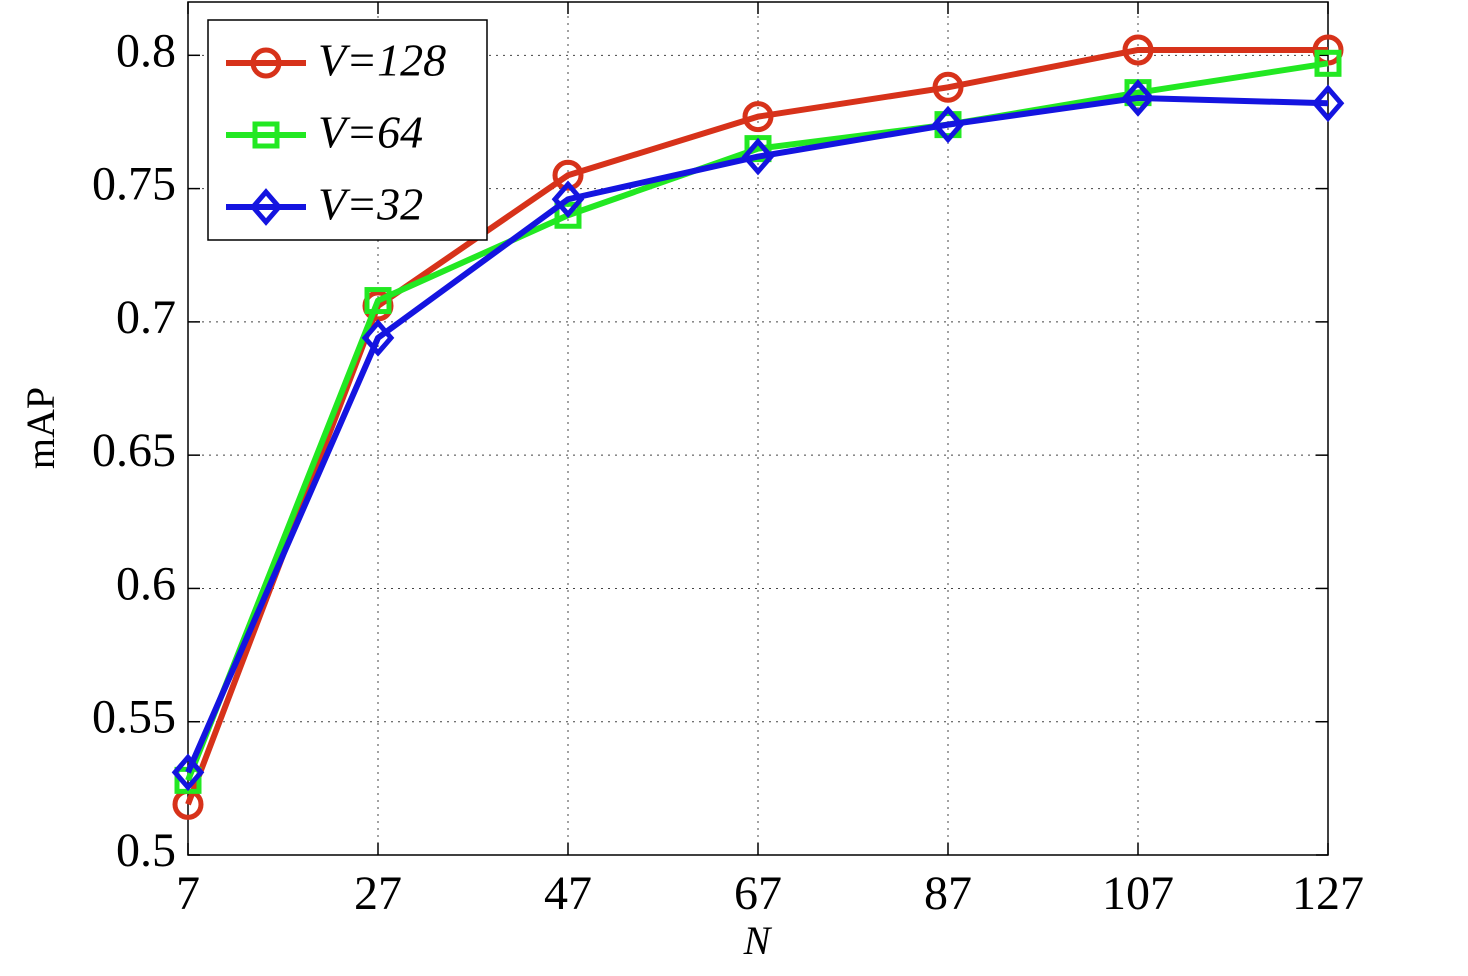 This screenshot has height=976, width=1468. Describe the element at coordinates (188, 893) in the screenshot. I see `x-tick-label: 7` at that location.